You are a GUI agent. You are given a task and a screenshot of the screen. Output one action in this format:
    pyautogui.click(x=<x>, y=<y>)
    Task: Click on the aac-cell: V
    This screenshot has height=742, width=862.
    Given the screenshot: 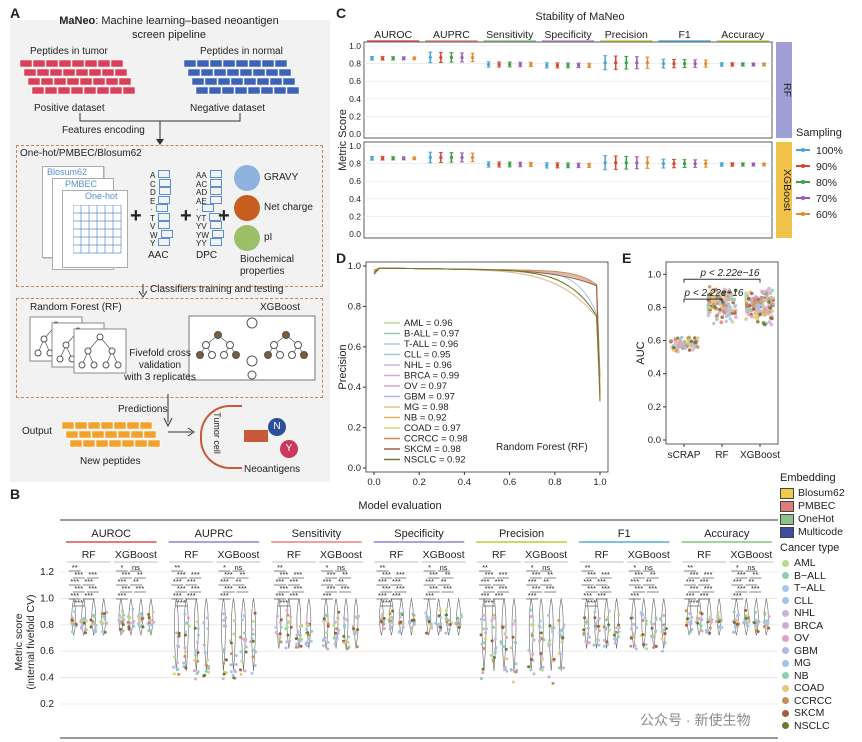 What is the action you would take?
    pyautogui.click(x=164, y=226)
    